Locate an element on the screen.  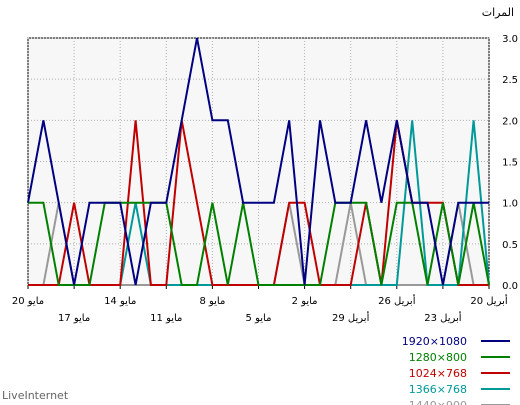
x-tick-label: 17 مايو is located at coordinates (74, 318).